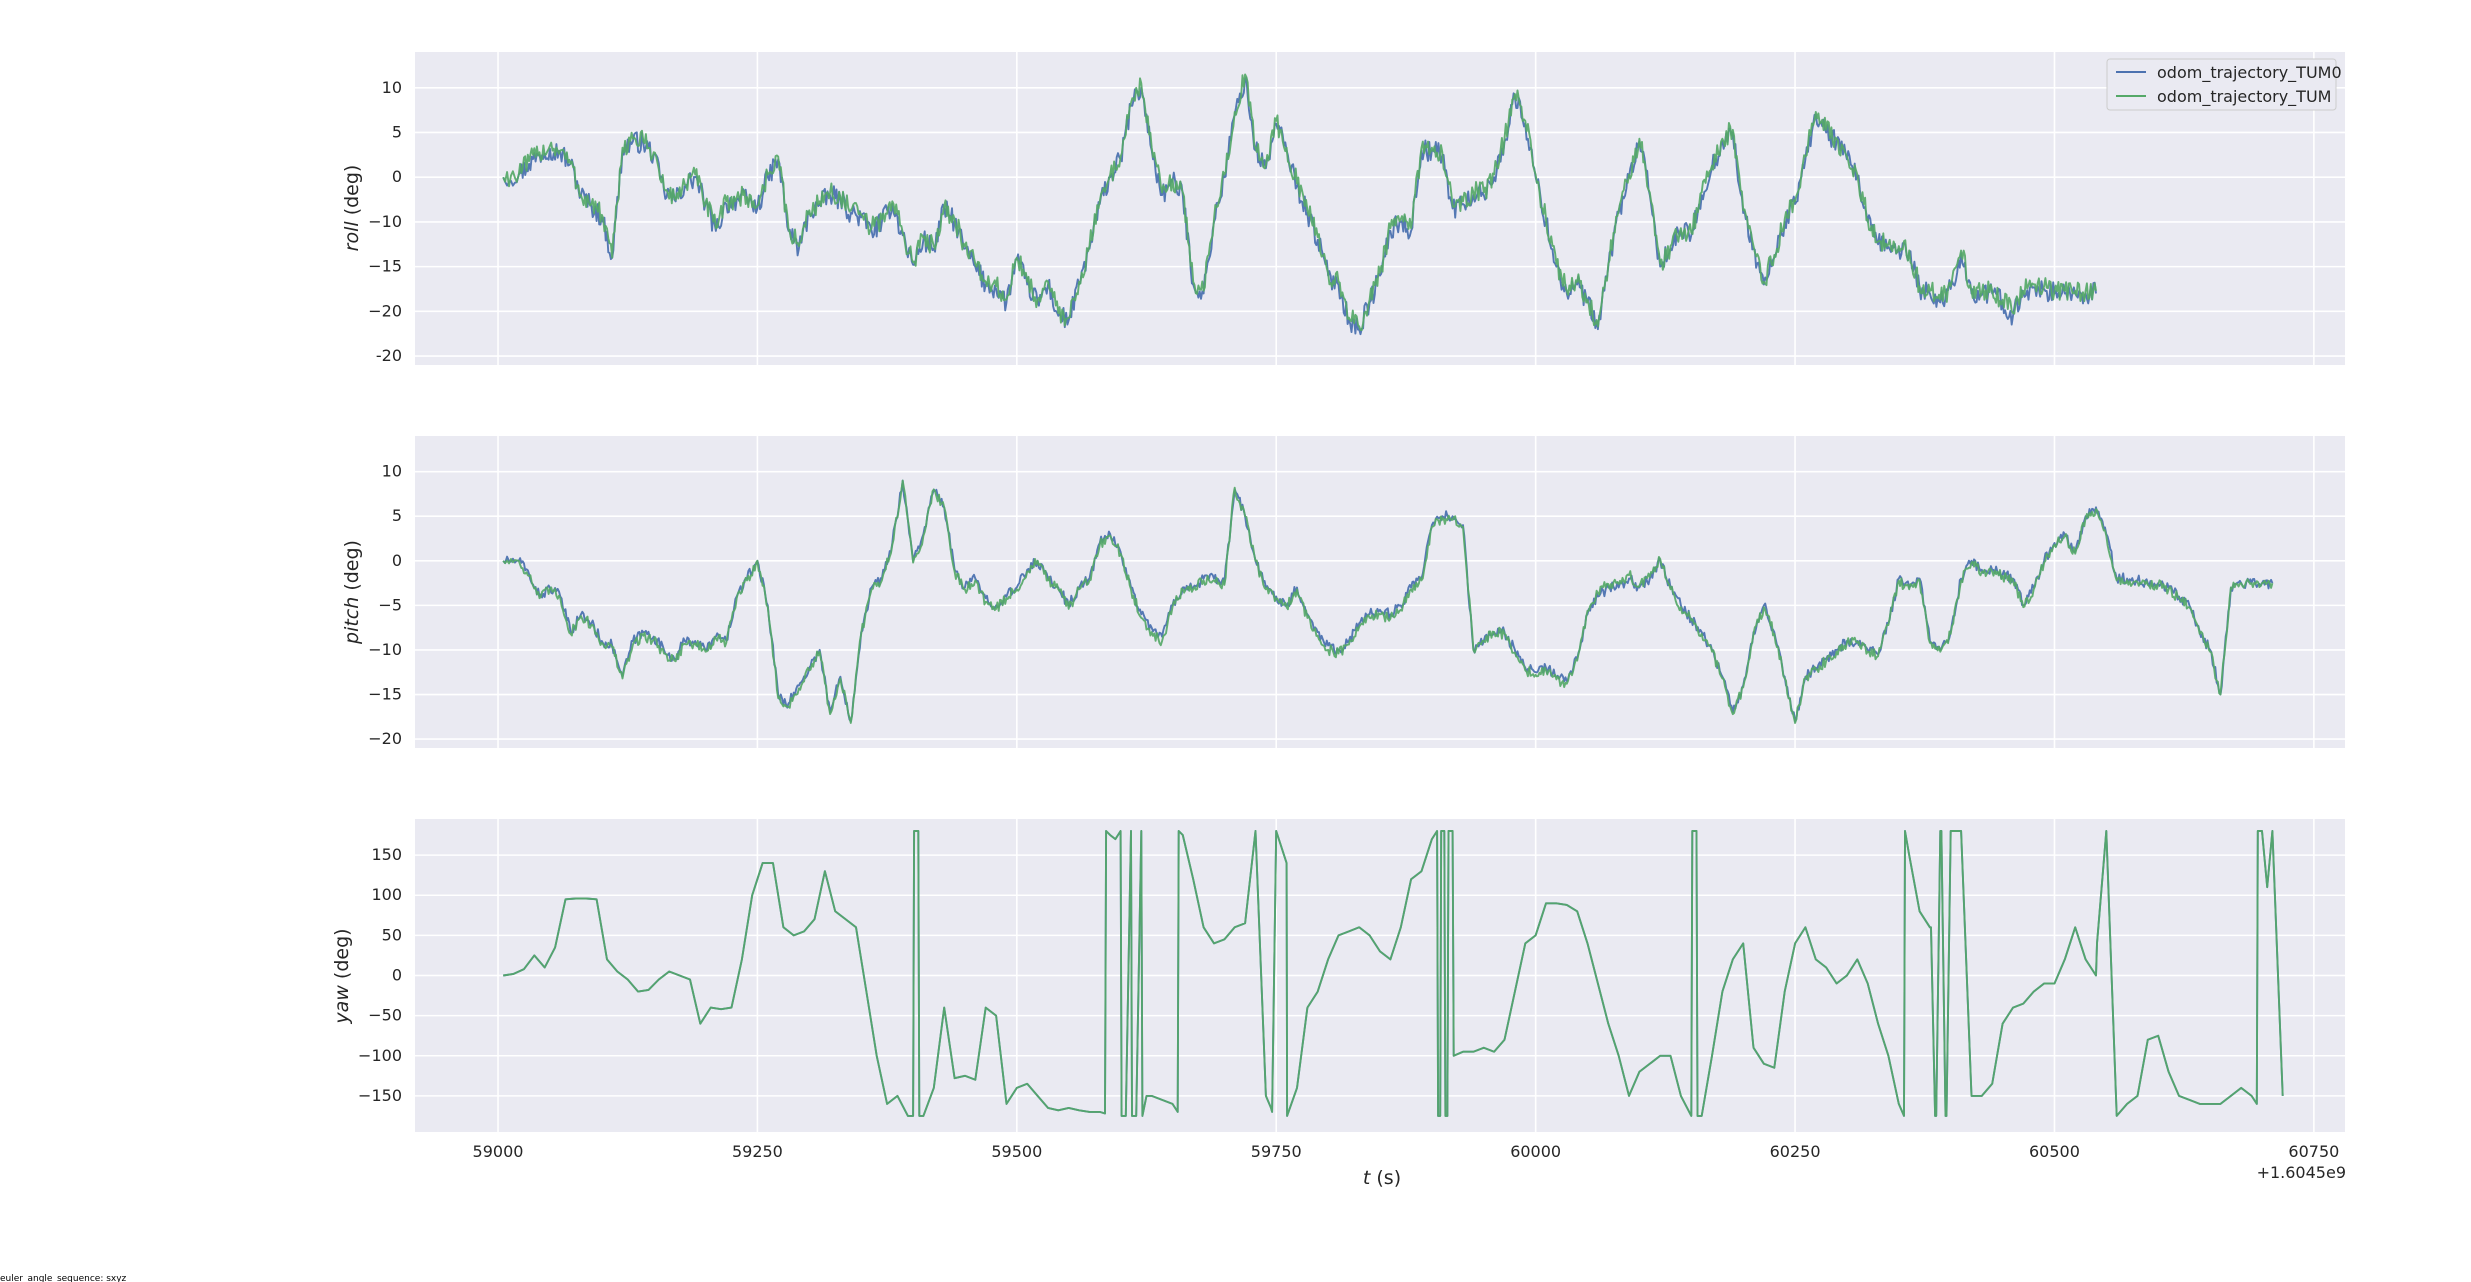  What do you see at coordinates (392, 934) in the screenshot?
I see `y-tick-label-yaw-2: 50` at bounding box center [392, 934].